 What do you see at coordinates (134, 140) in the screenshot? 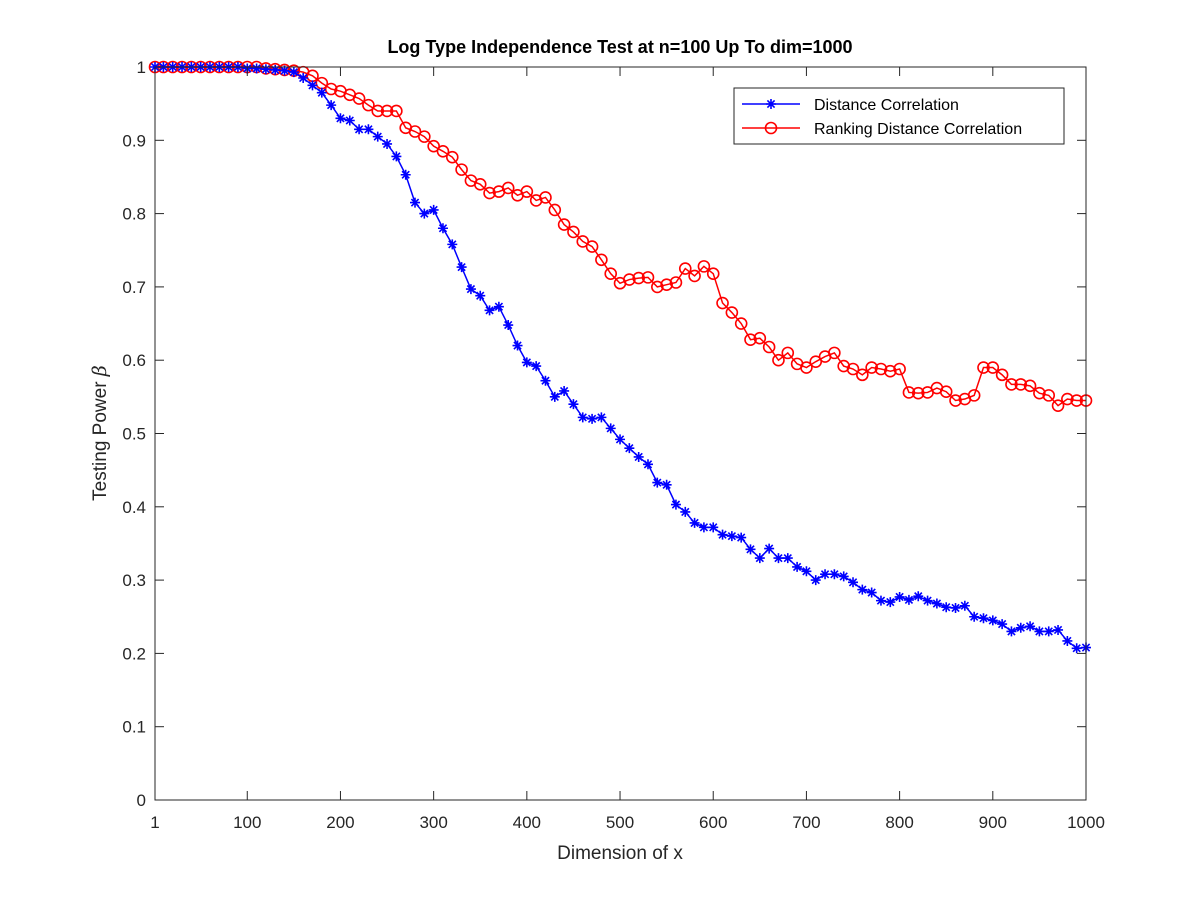
I see `y-tick-label: 0.9` at bounding box center [134, 140].